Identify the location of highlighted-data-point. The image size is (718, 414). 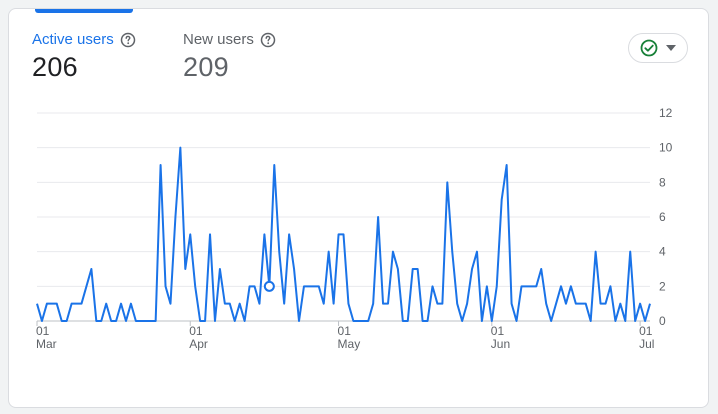
(269, 286).